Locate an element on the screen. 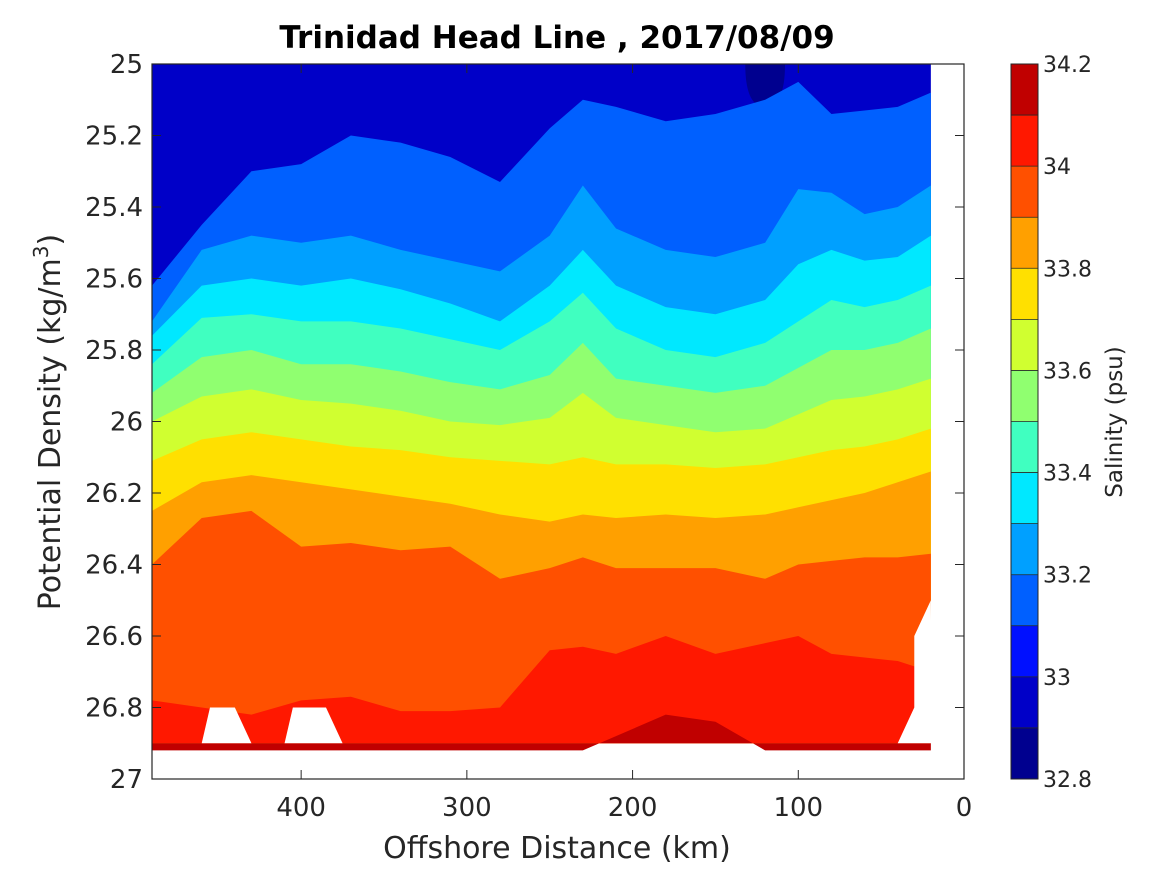  salinity-band-34.1 is located at coordinates (541, 732).